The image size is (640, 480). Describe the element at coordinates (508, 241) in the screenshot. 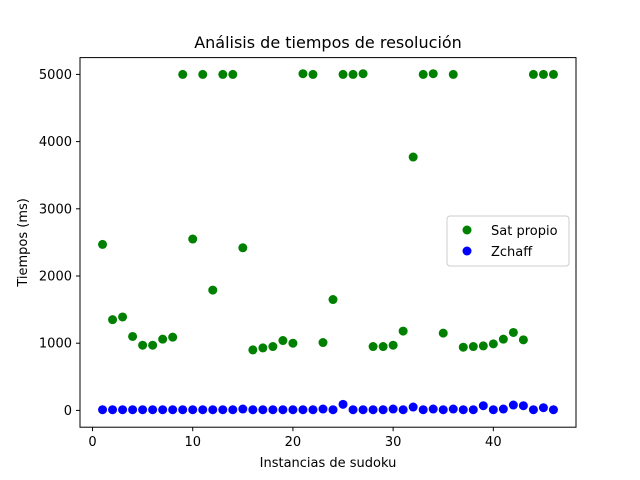

I see `legend-box` at that location.